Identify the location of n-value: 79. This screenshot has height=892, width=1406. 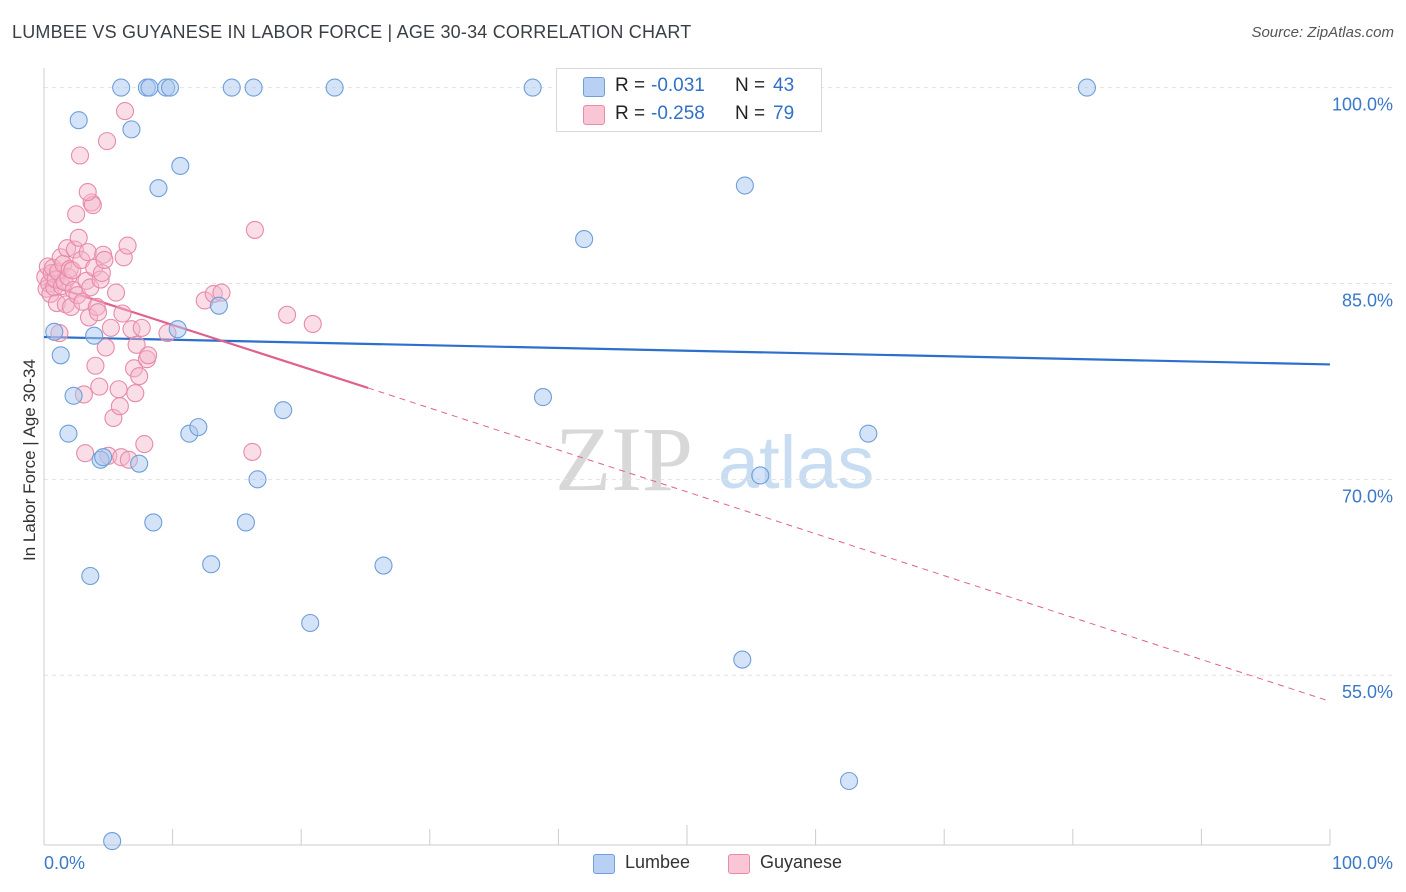
(784, 113).